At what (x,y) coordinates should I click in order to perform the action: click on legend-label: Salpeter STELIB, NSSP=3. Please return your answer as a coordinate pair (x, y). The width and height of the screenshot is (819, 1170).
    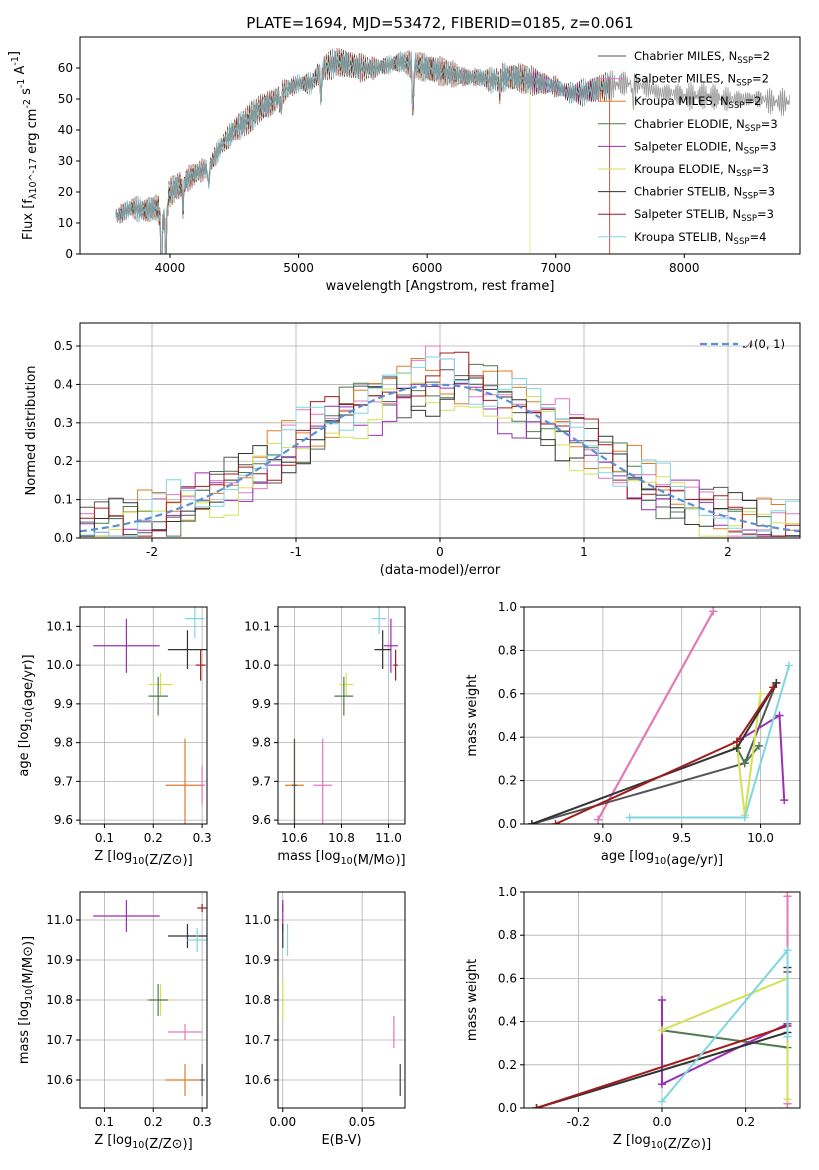
    Looking at the image, I should click on (704, 215).